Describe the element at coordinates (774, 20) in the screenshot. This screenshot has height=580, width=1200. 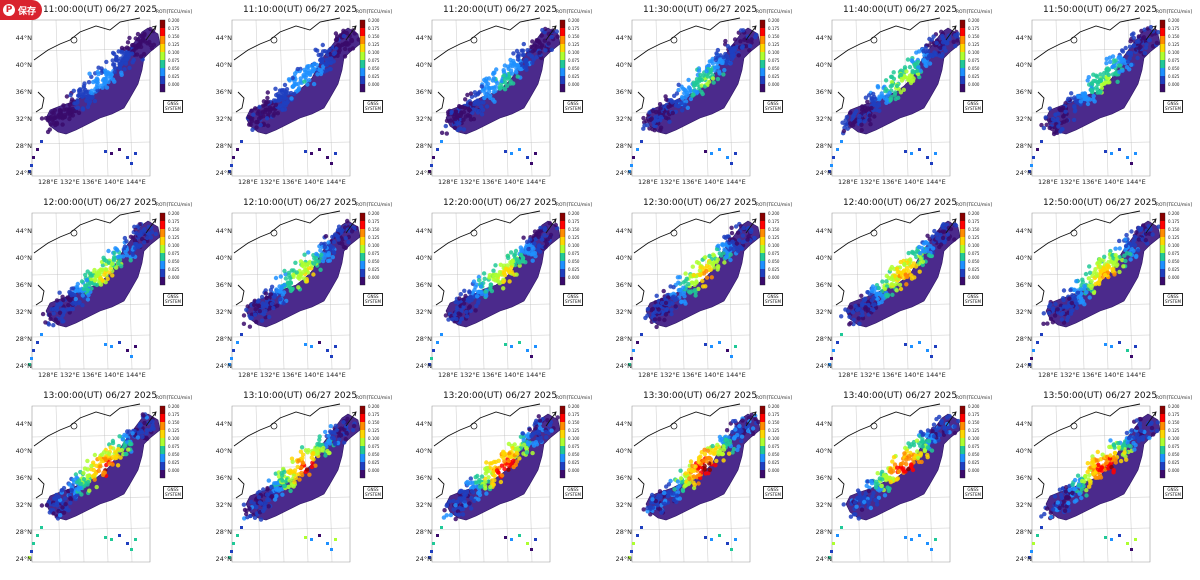
I see `colorbar-tick-label: 0.200` at that location.